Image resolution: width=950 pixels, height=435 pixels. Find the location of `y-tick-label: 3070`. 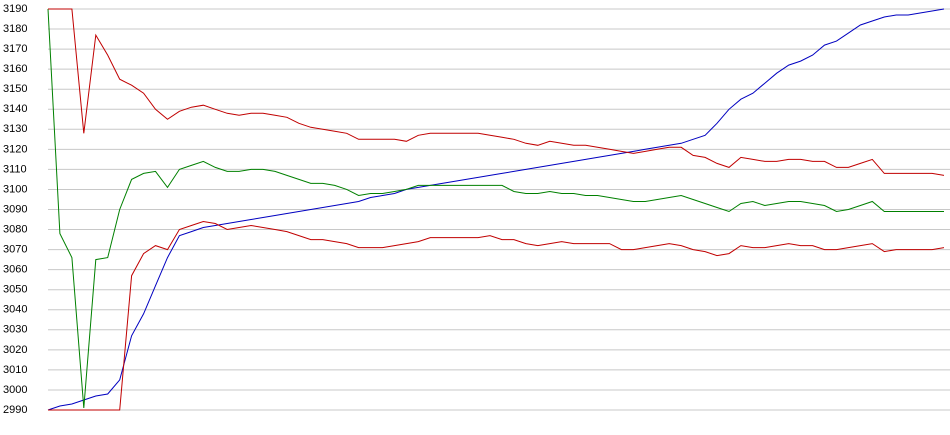

y-tick-label: 3070 is located at coordinates (15, 250).